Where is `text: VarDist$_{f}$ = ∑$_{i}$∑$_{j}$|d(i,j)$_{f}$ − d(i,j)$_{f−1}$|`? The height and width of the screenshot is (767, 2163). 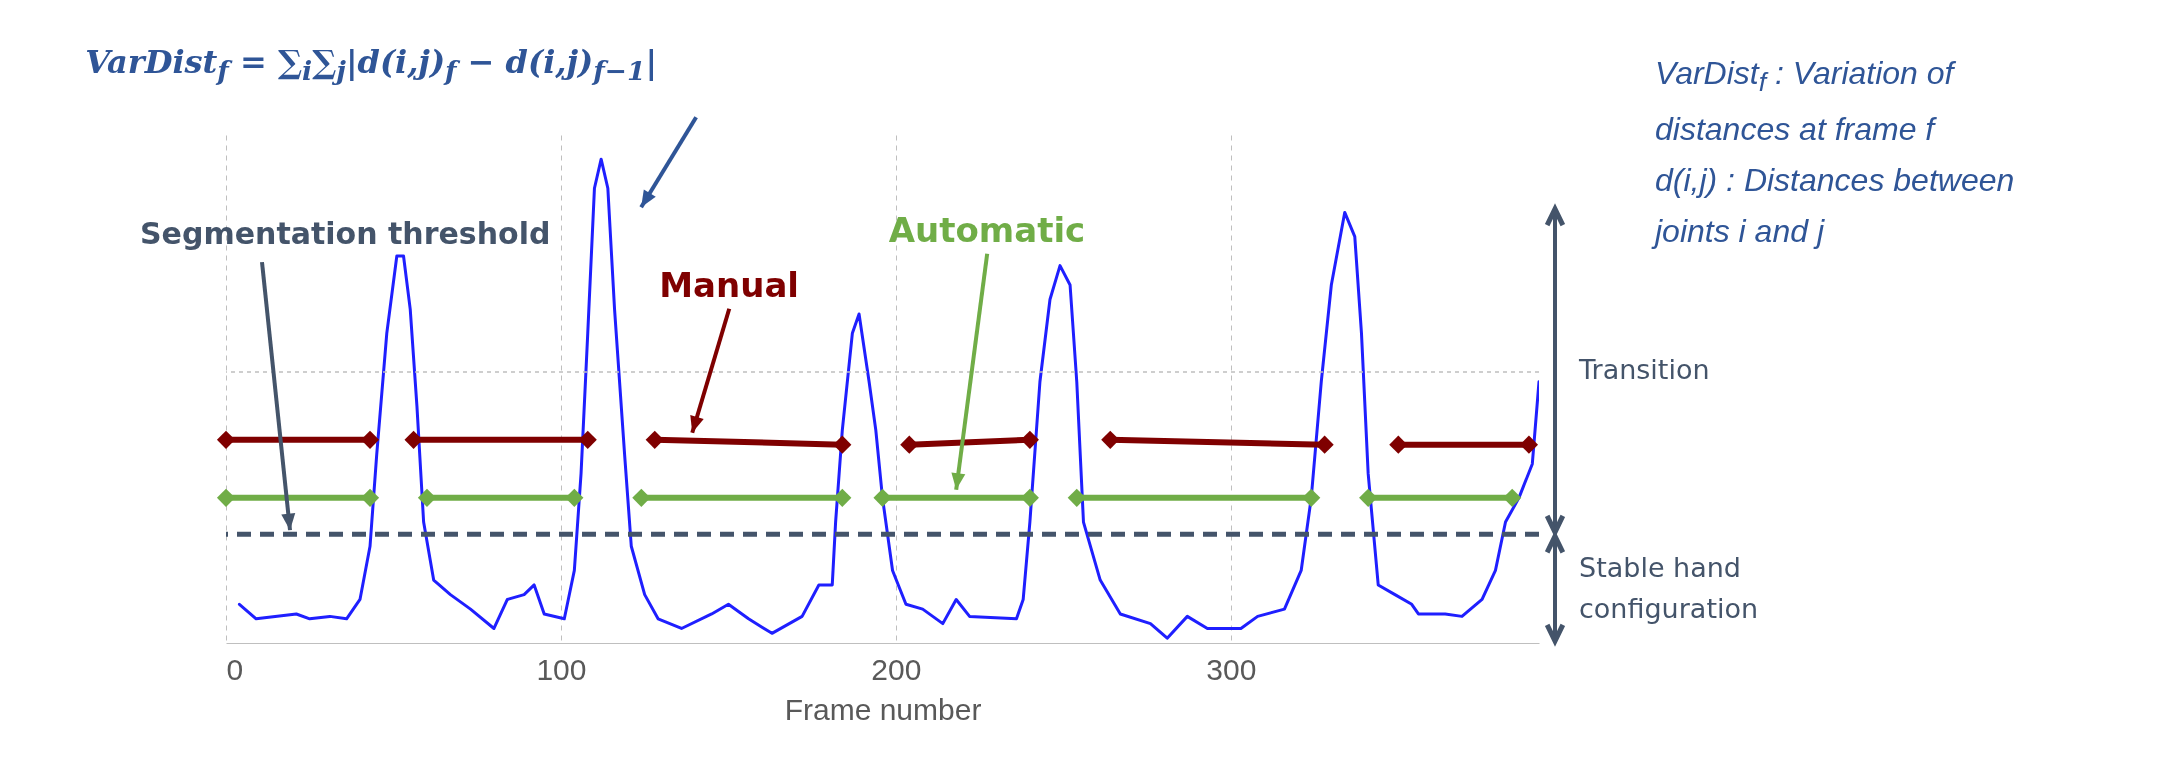 text: VarDist$_{f}$ = ∑$_{i}$∑$_{j}$|d(i,j)$_{f}$ − d(i,j)$_{f−1}$| is located at coordinates (371, 64).